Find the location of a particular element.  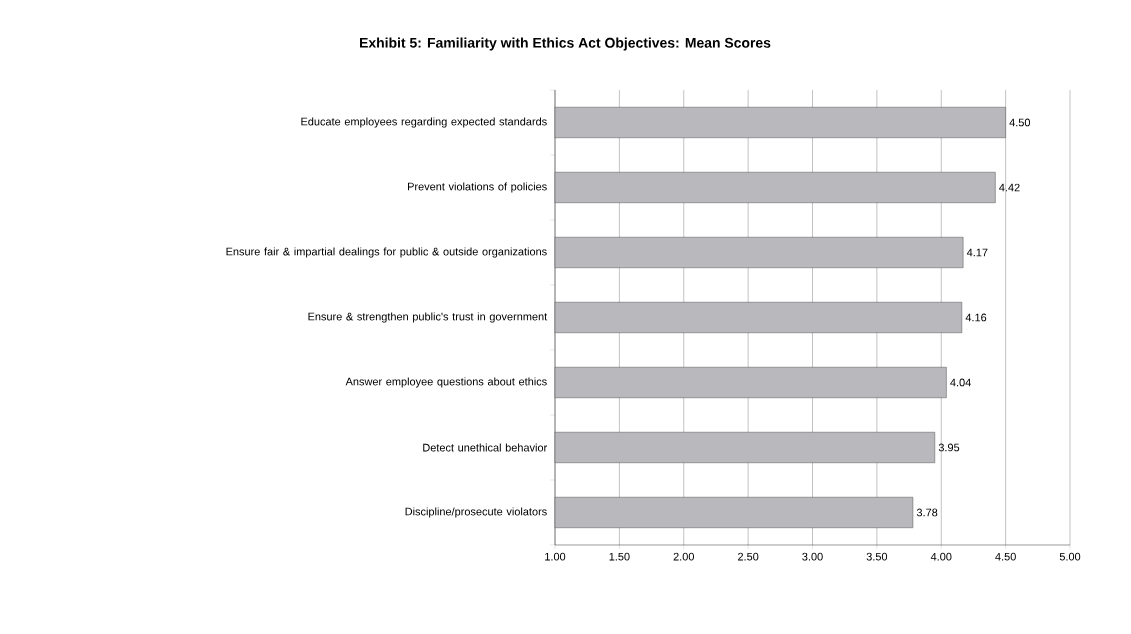

x-tick-label: 3.50 is located at coordinates (877, 556).